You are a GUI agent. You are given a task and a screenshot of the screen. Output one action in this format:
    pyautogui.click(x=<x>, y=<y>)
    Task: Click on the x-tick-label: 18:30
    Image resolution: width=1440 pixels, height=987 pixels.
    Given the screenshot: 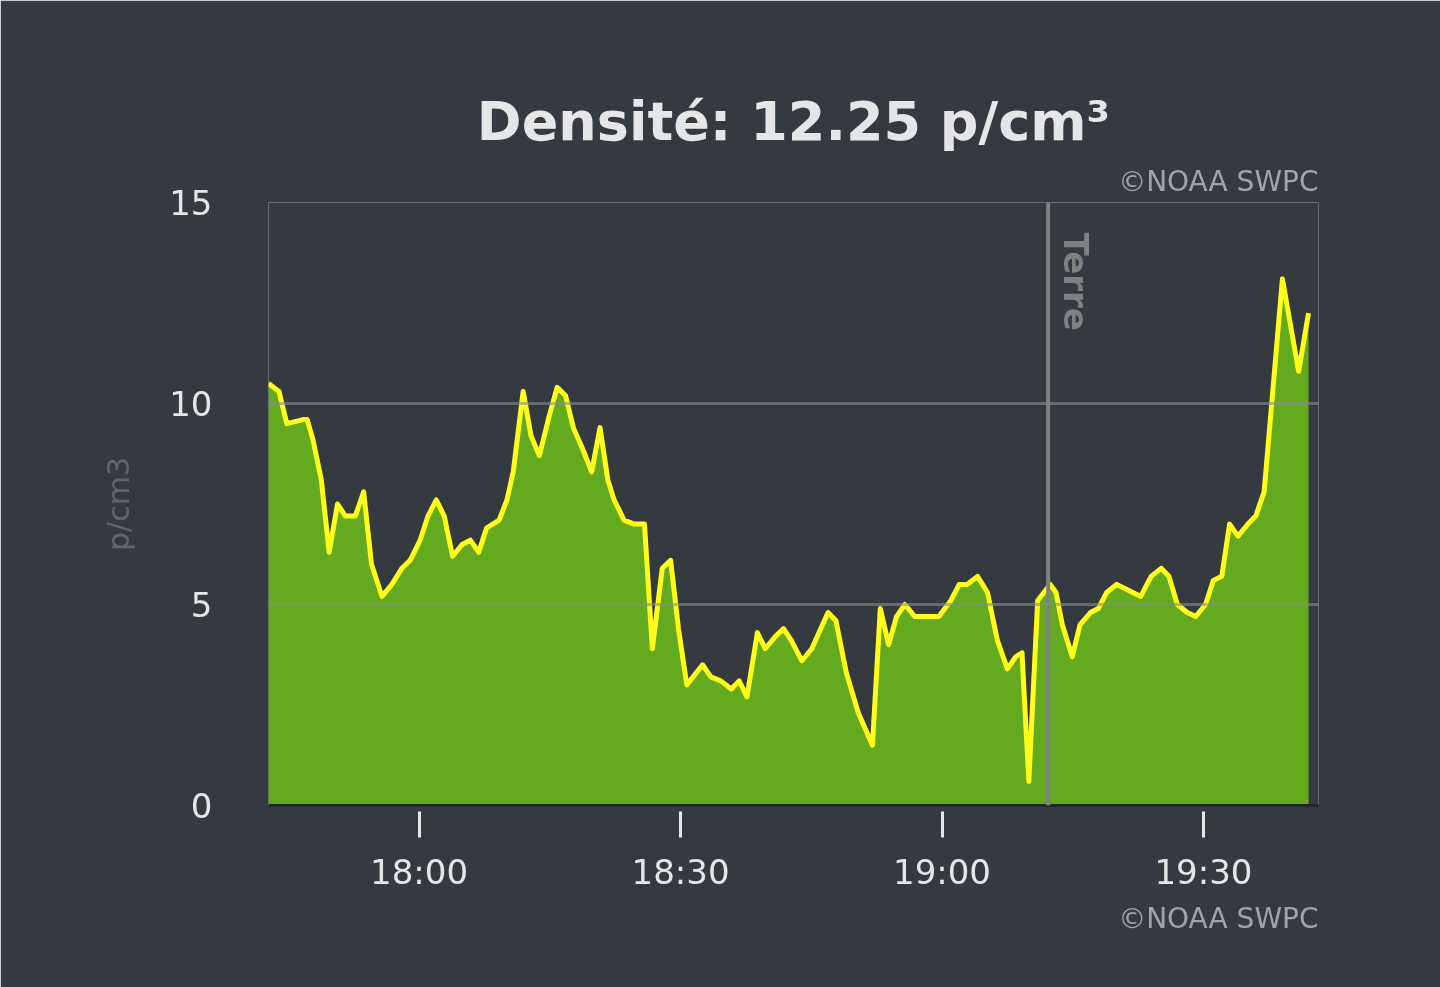 What is the action you would take?
    pyautogui.click(x=680, y=871)
    